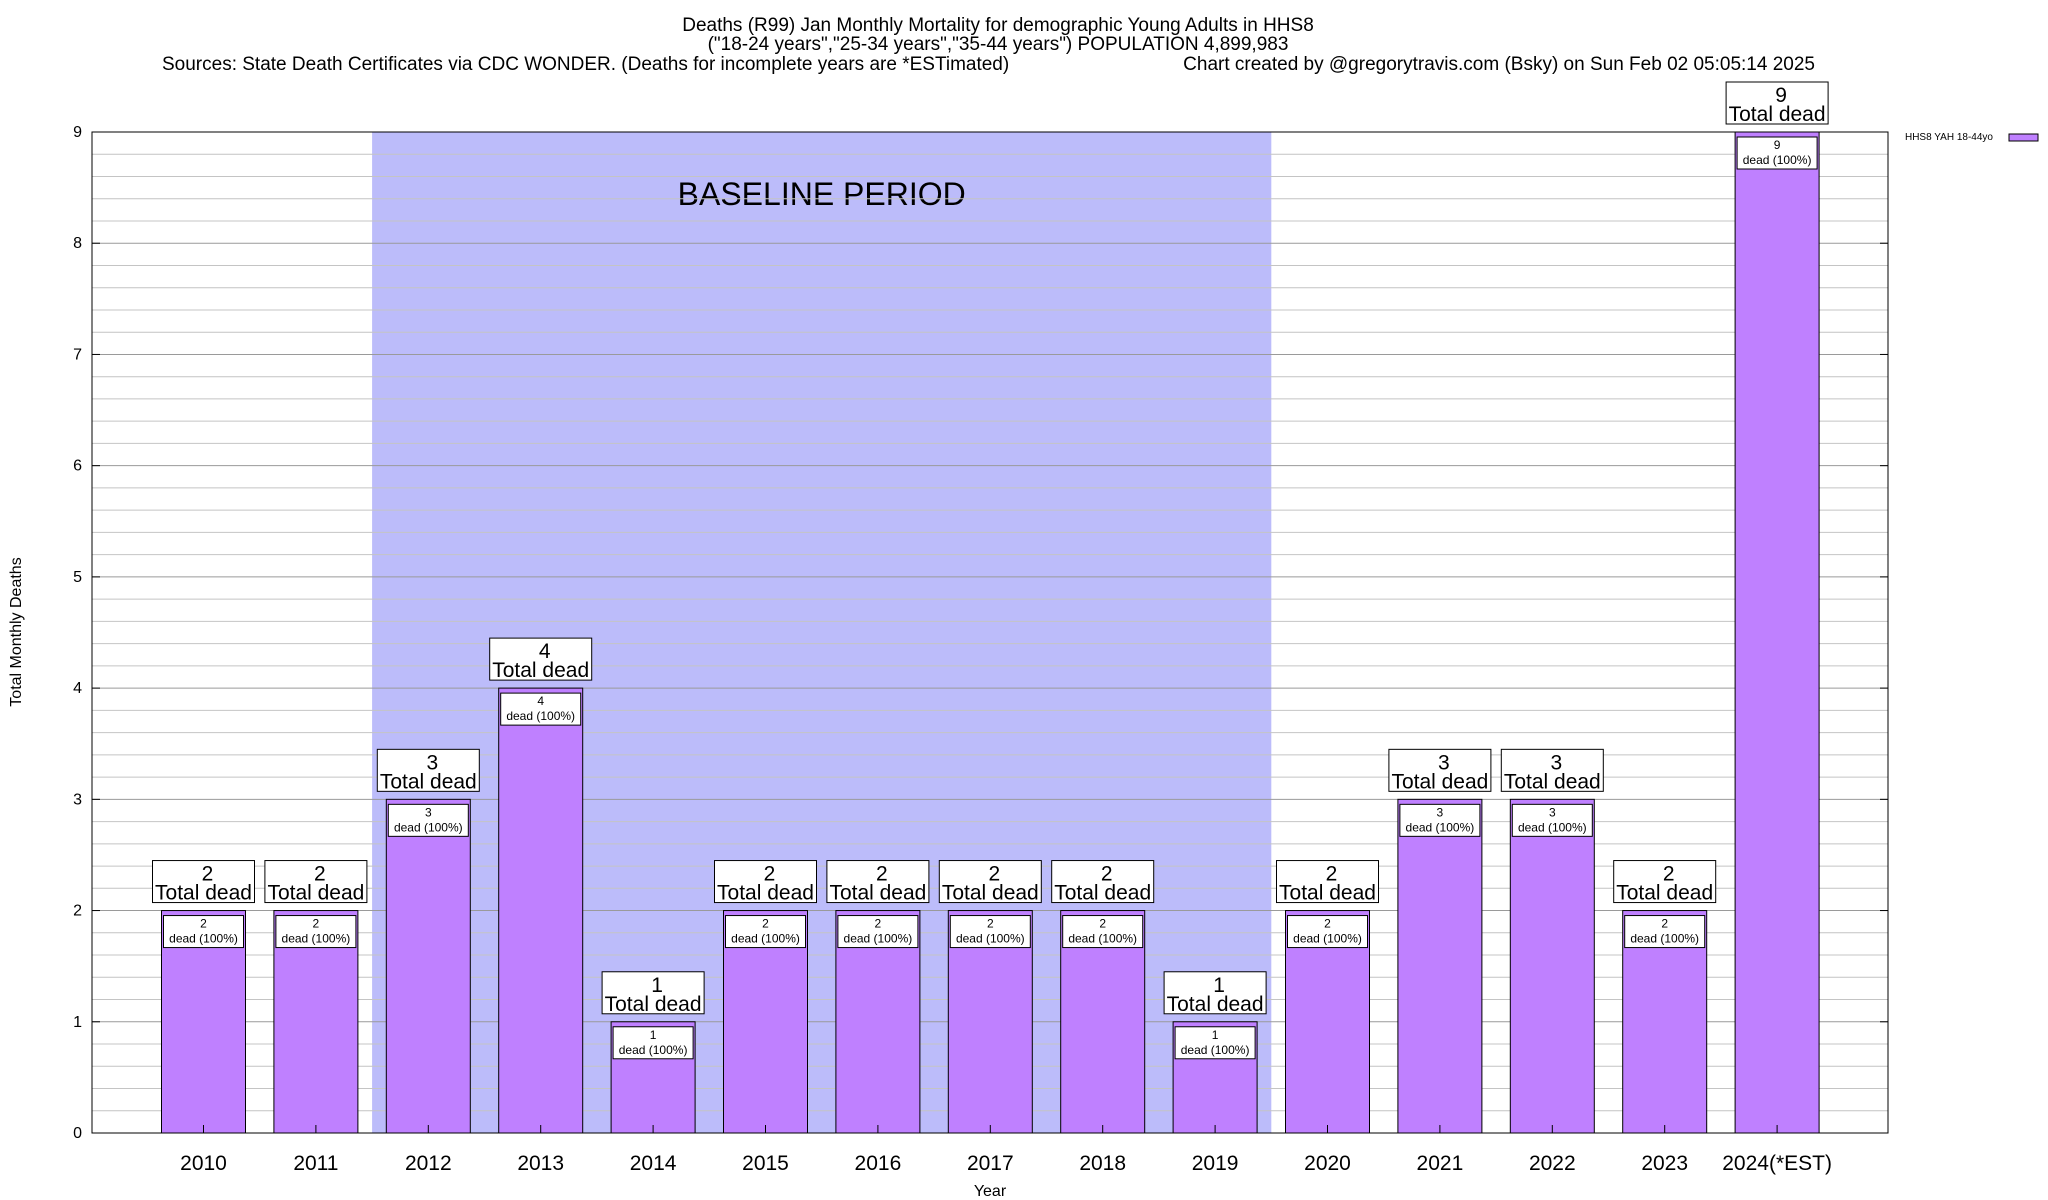  Describe the element at coordinates (1664, 1163) in the screenshot. I see `x-tick-label: 2023` at that location.